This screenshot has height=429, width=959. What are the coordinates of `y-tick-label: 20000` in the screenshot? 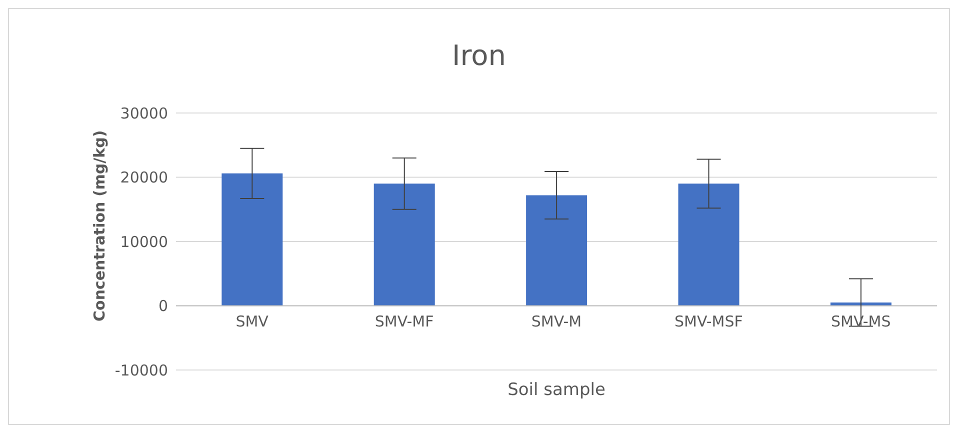 It's located at (144, 177).